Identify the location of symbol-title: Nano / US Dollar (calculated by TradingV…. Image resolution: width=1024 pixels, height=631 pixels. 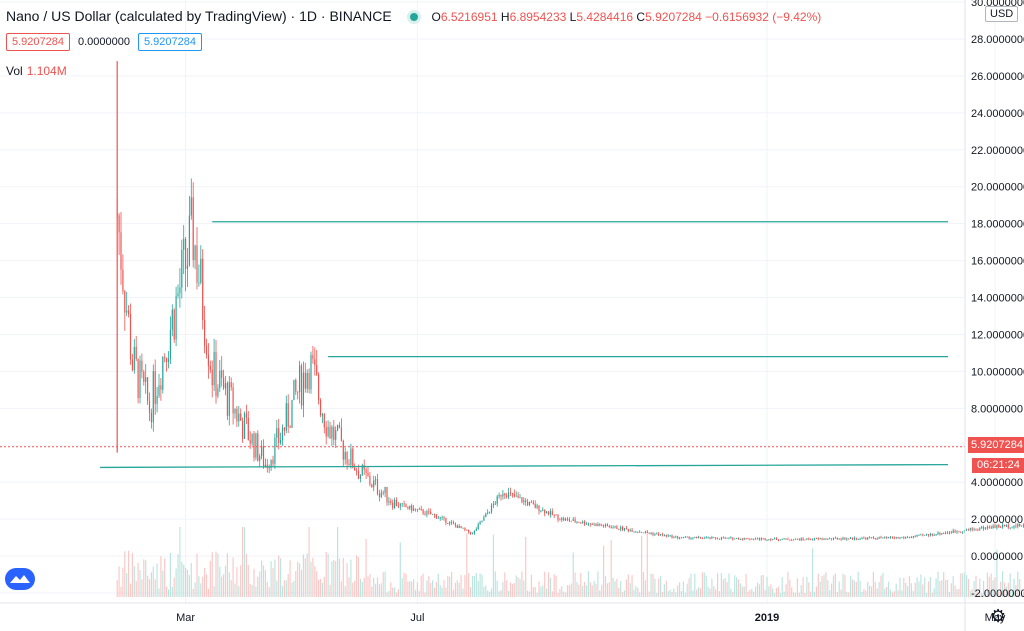
(146, 16).